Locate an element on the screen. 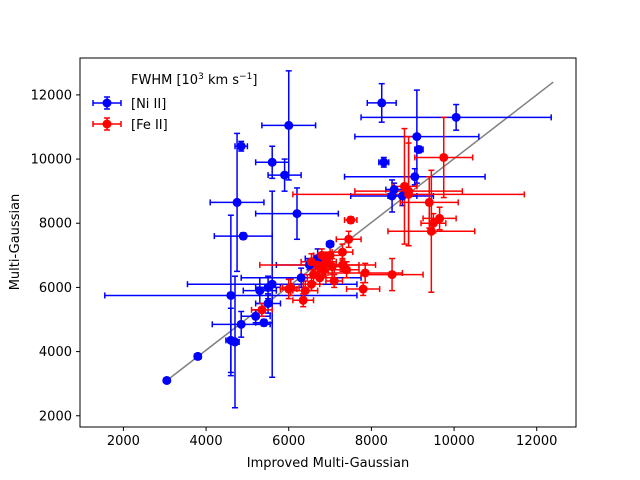 This screenshot has width=640, height=480. x-tick-label: 4000 is located at coordinates (206, 441).